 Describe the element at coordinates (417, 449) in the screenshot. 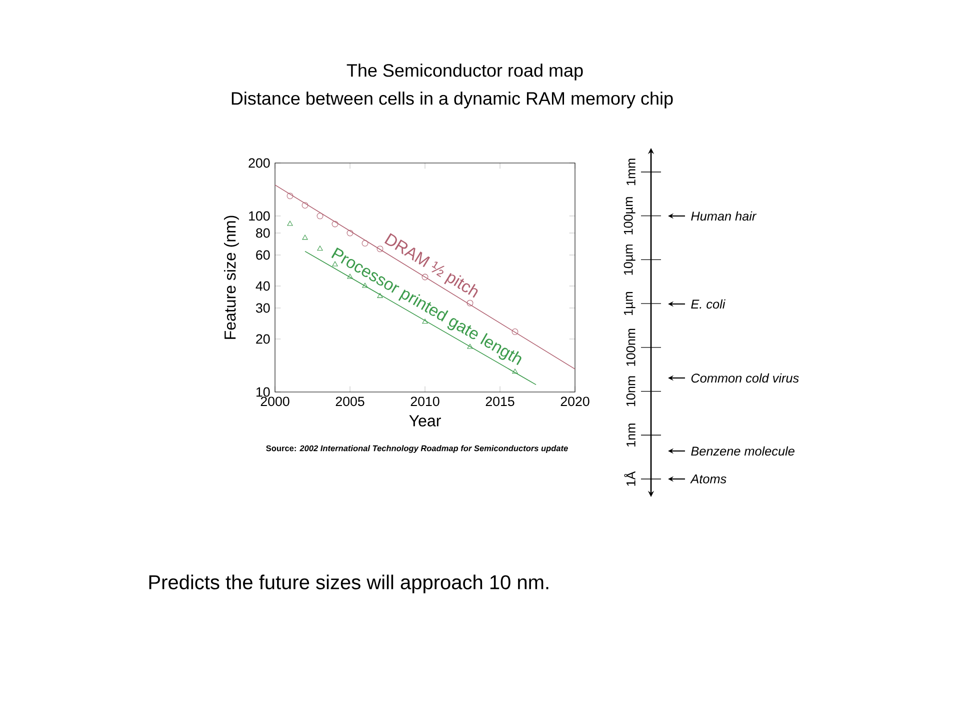

I see `source-note: Source: 2002 International Technology Roadmap for Semiconductors update` at that location.